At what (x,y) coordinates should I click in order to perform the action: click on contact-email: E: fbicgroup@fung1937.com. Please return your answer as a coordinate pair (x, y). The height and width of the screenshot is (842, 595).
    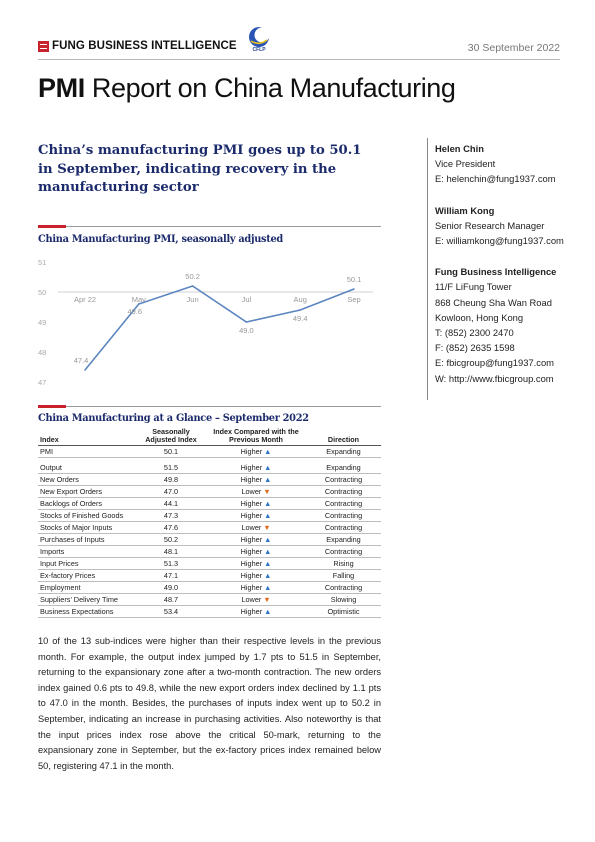
    Looking at the image, I should click on (494, 363).